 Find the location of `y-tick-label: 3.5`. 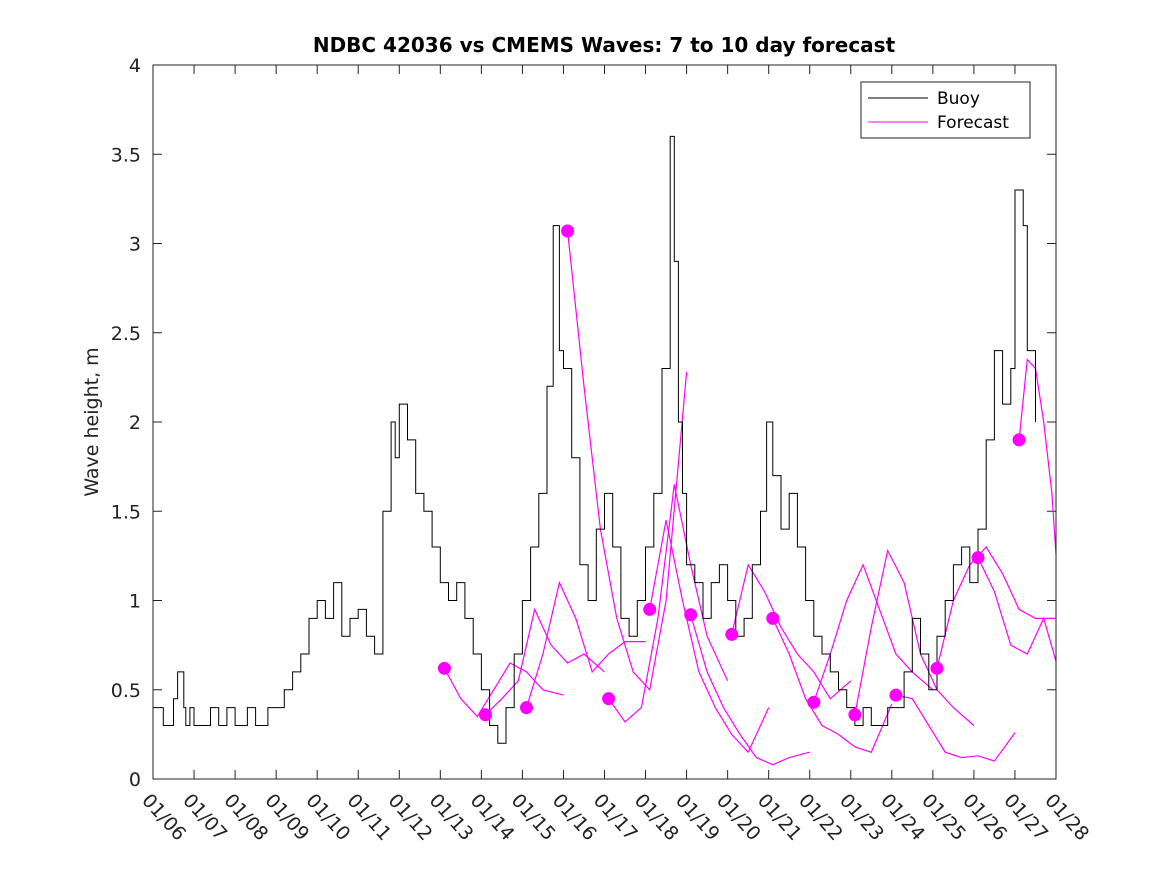

y-tick-label: 3.5 is located at coordinates (126, 155).